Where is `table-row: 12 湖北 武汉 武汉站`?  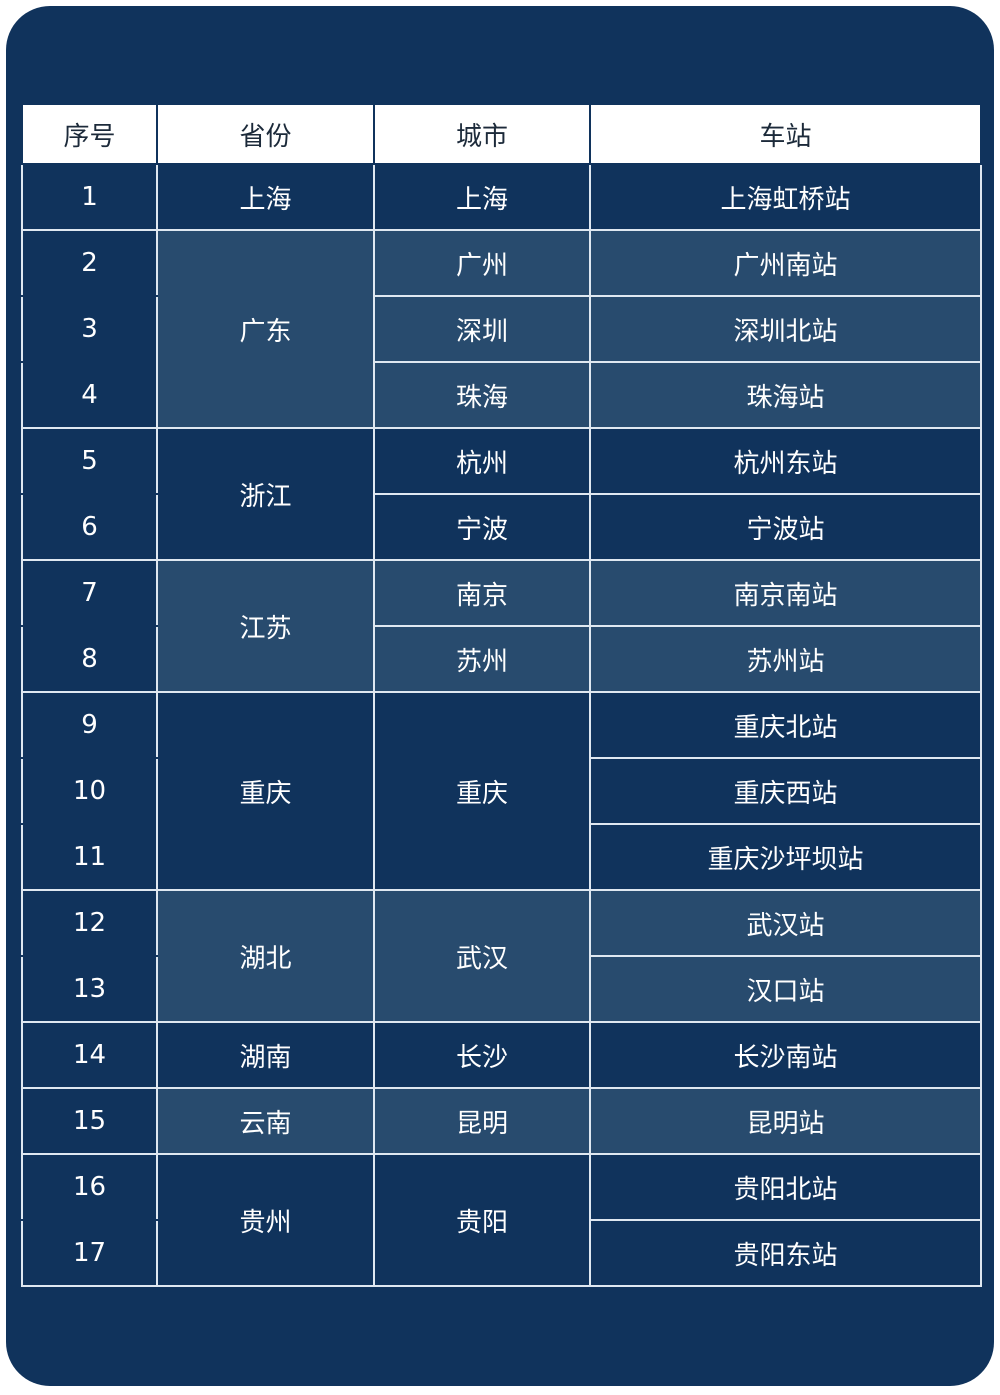 table-row: 12 湖北 武汉 武汉站 is located at coordinates (501, 956).